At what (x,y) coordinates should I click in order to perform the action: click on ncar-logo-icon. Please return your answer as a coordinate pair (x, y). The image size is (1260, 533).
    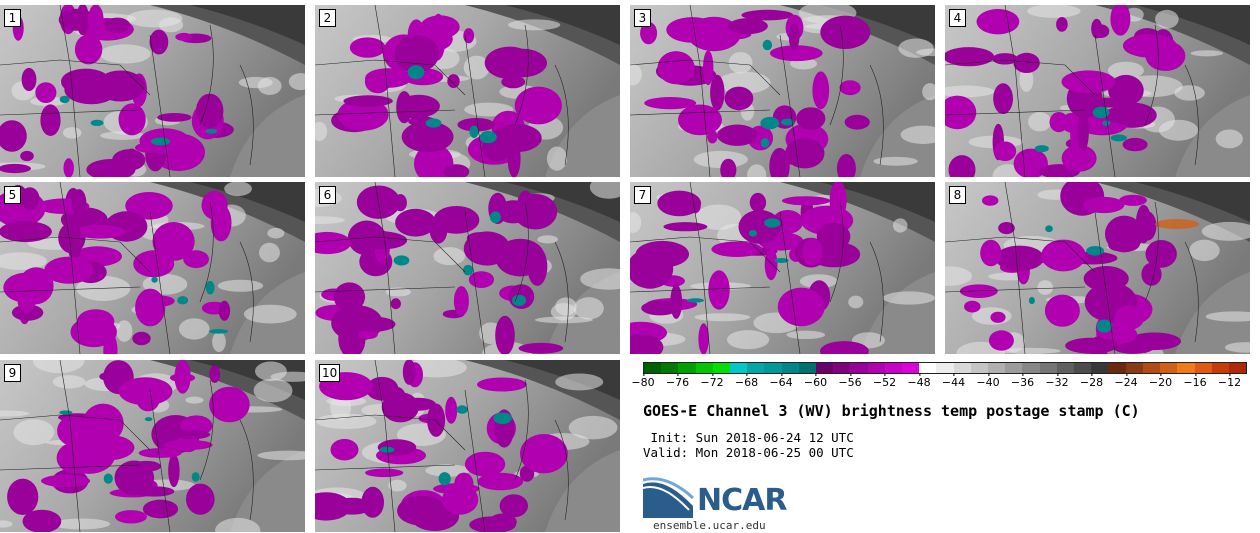
    Looking at the image, I should click on (669, 497).